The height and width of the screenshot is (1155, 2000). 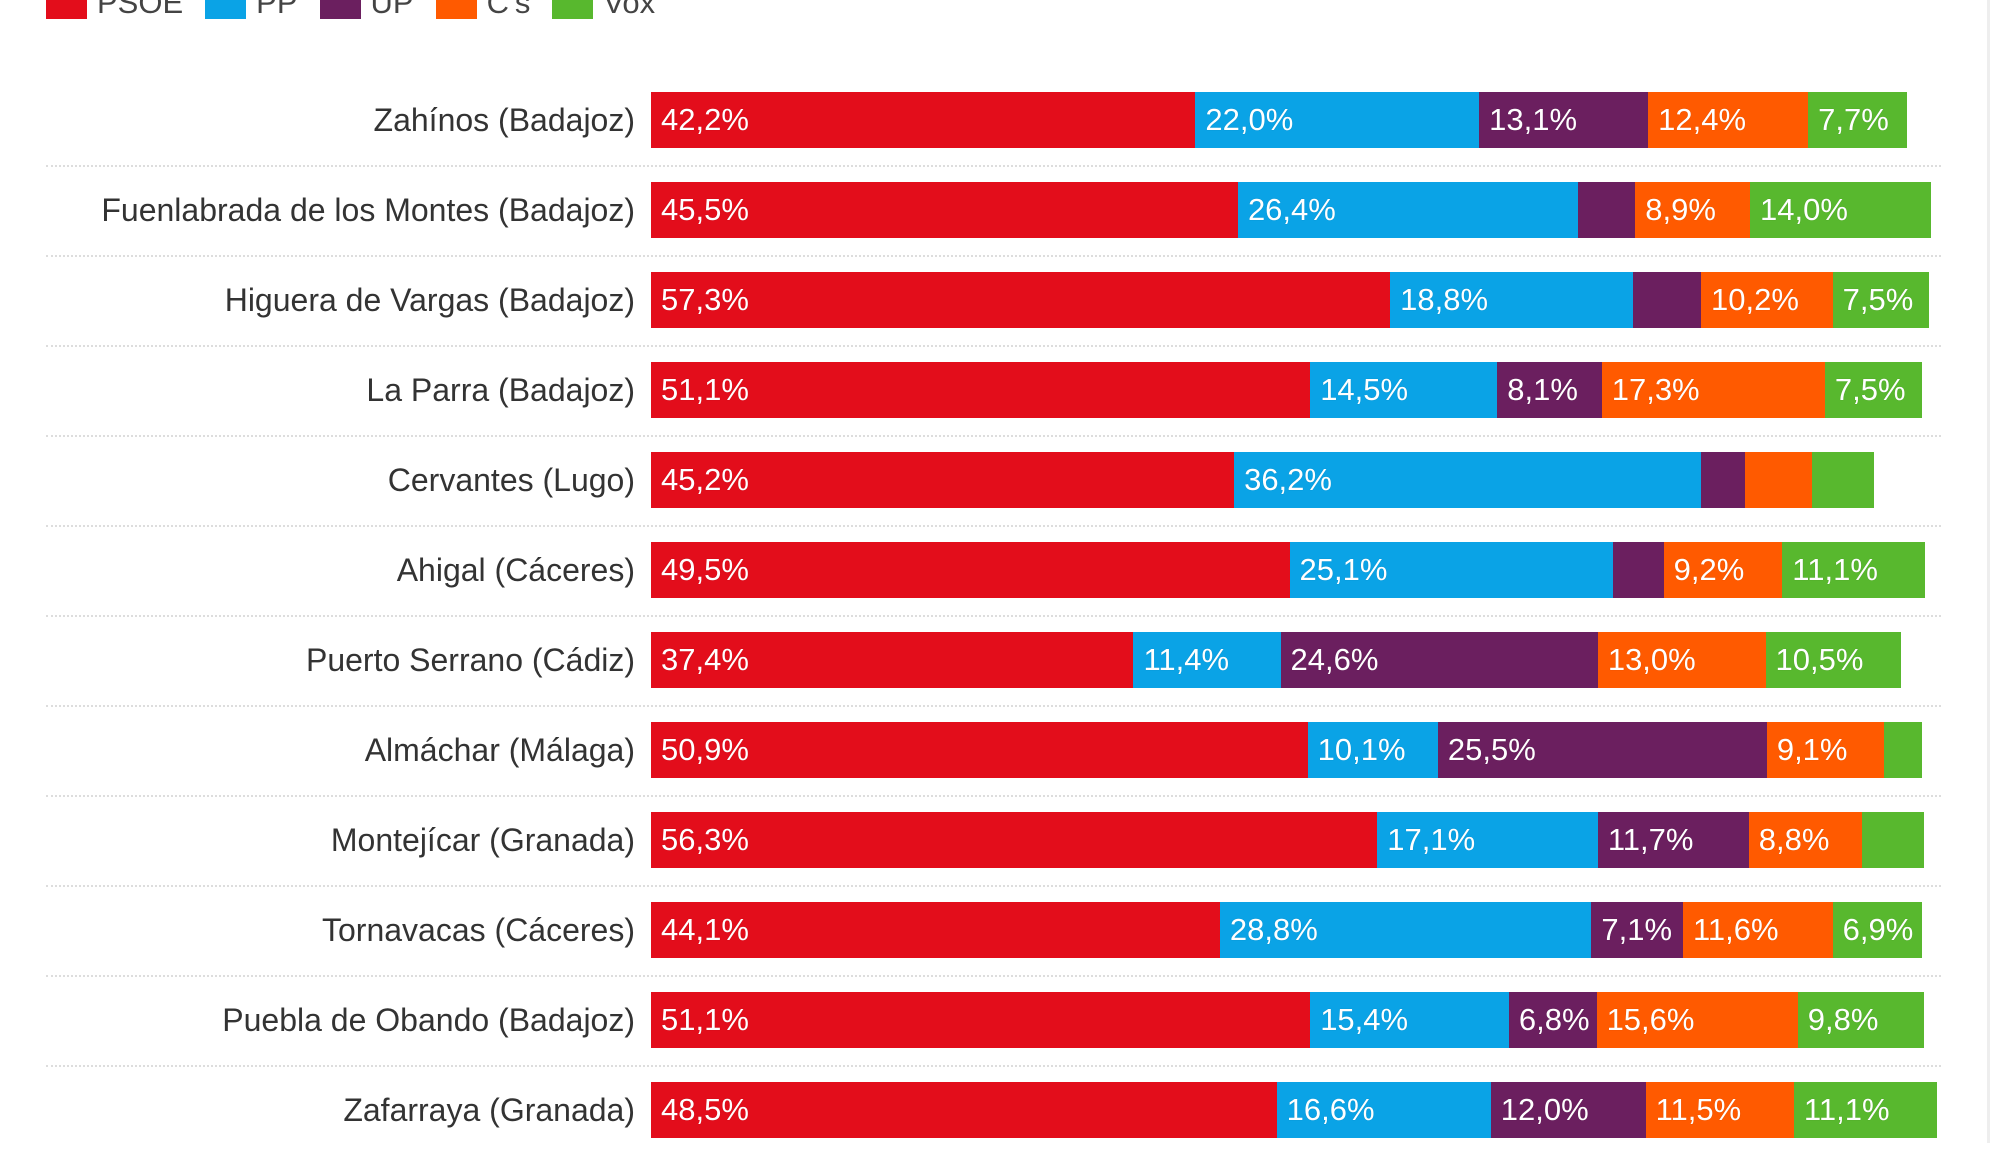 I want to click on bar-segment-cs: 13,0%, so click(x=1681, y=660).